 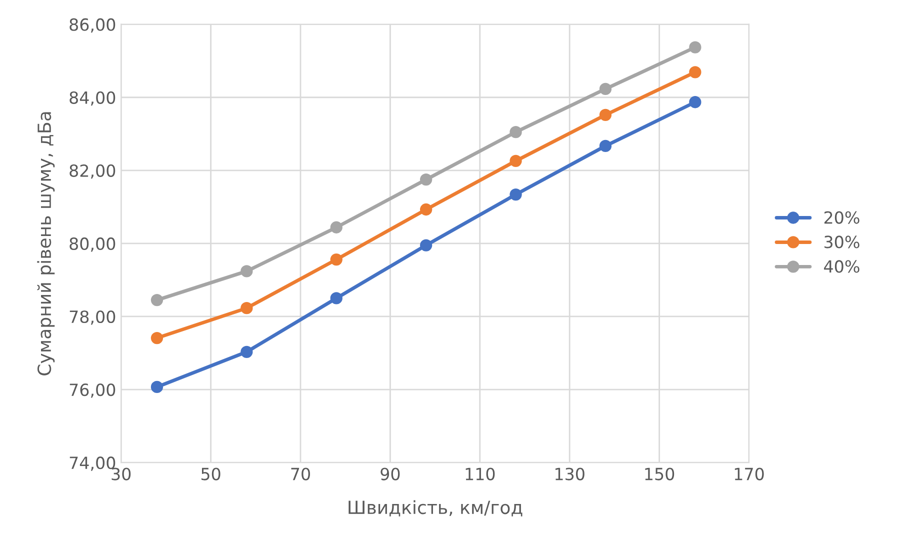 What do you see at coordinates (93, 390) in the screenshot?
I see `y-tick-label: 76,00` at bounding box center [93, 390].